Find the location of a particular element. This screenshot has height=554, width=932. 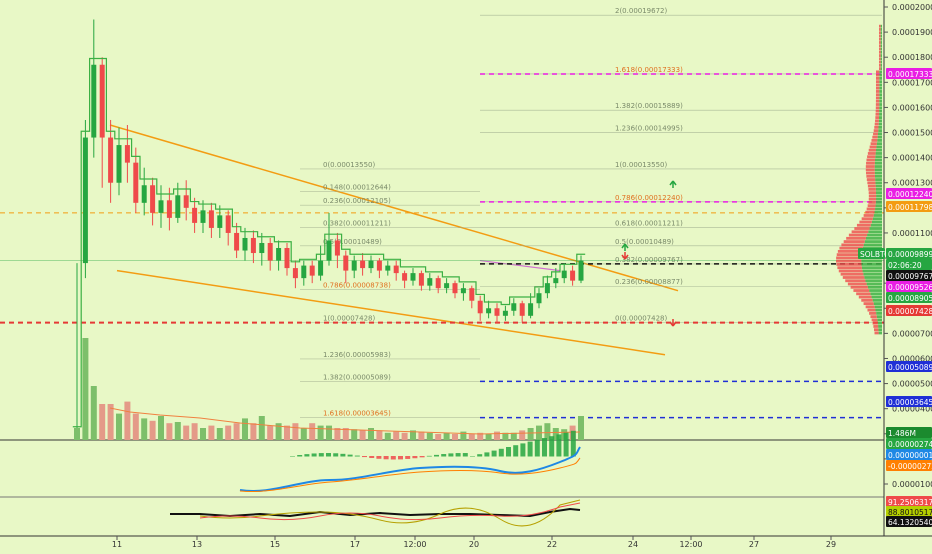

price-badge-label: 0.00011798 is located at coordinates (910, 207).